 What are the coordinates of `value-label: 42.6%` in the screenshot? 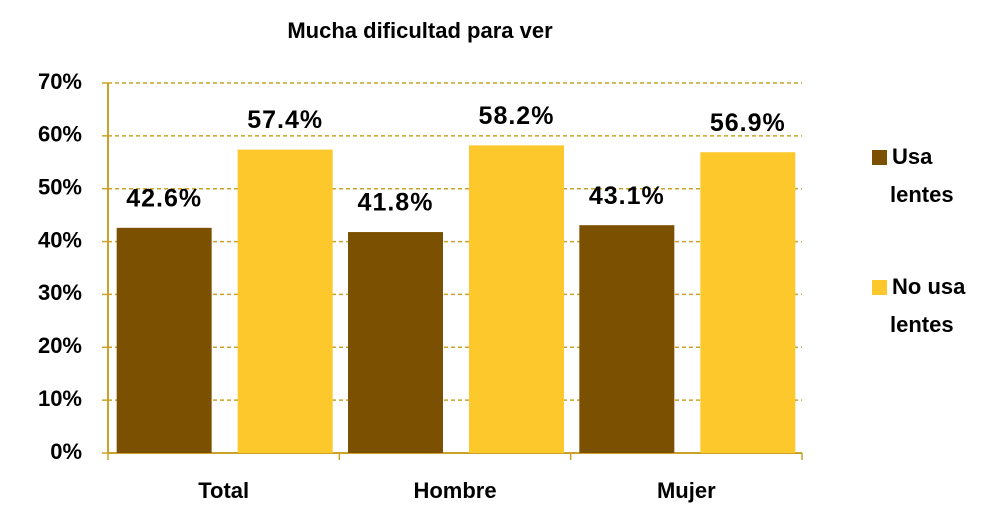 It's located at (164, 198).